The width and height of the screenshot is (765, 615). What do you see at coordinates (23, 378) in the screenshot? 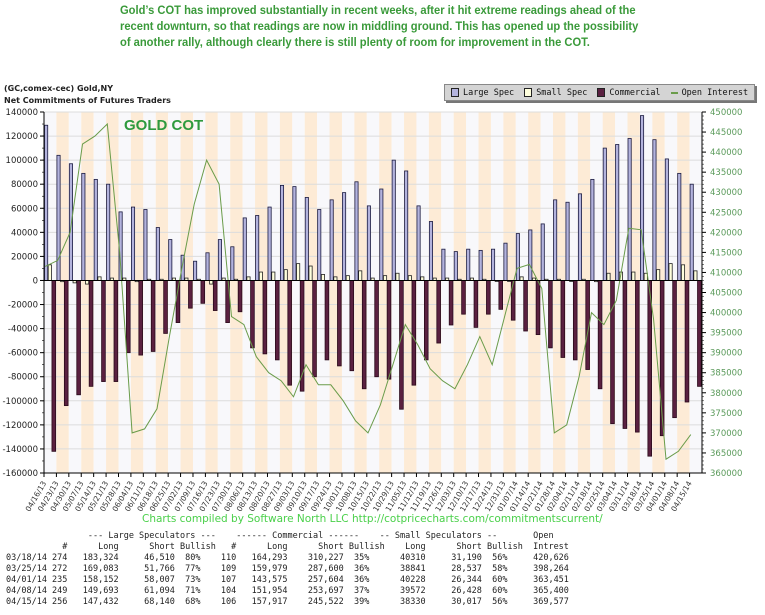
I see `y-tick-label: -80000` at bounding box center [23, 378].